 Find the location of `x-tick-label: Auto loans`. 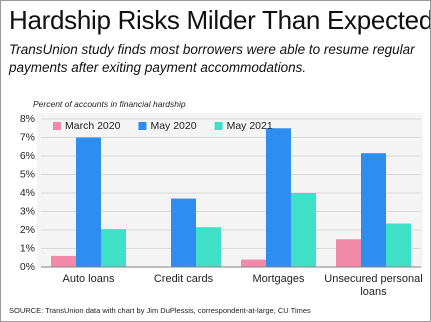

x-tick-label: Auto loans is located at coordinates (88, 279).